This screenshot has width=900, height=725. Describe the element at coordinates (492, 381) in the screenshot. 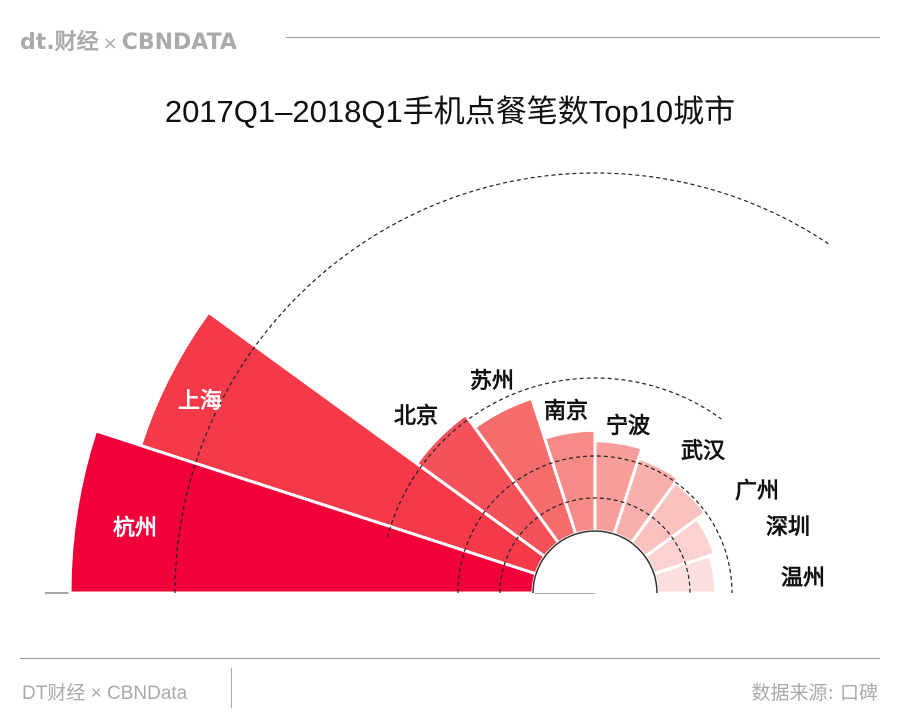

I see `category-label: 苏州` at that location.